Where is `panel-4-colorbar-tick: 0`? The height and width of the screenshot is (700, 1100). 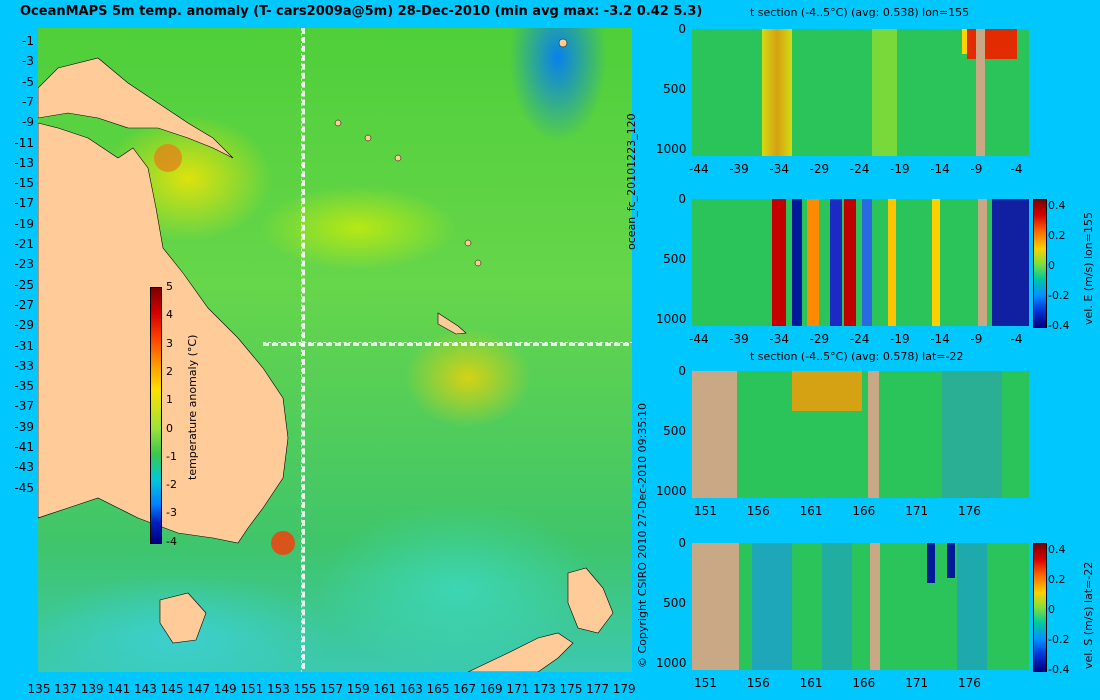 panel-4-colorbar-tick: 0 is located at coordinates (1051, 609).